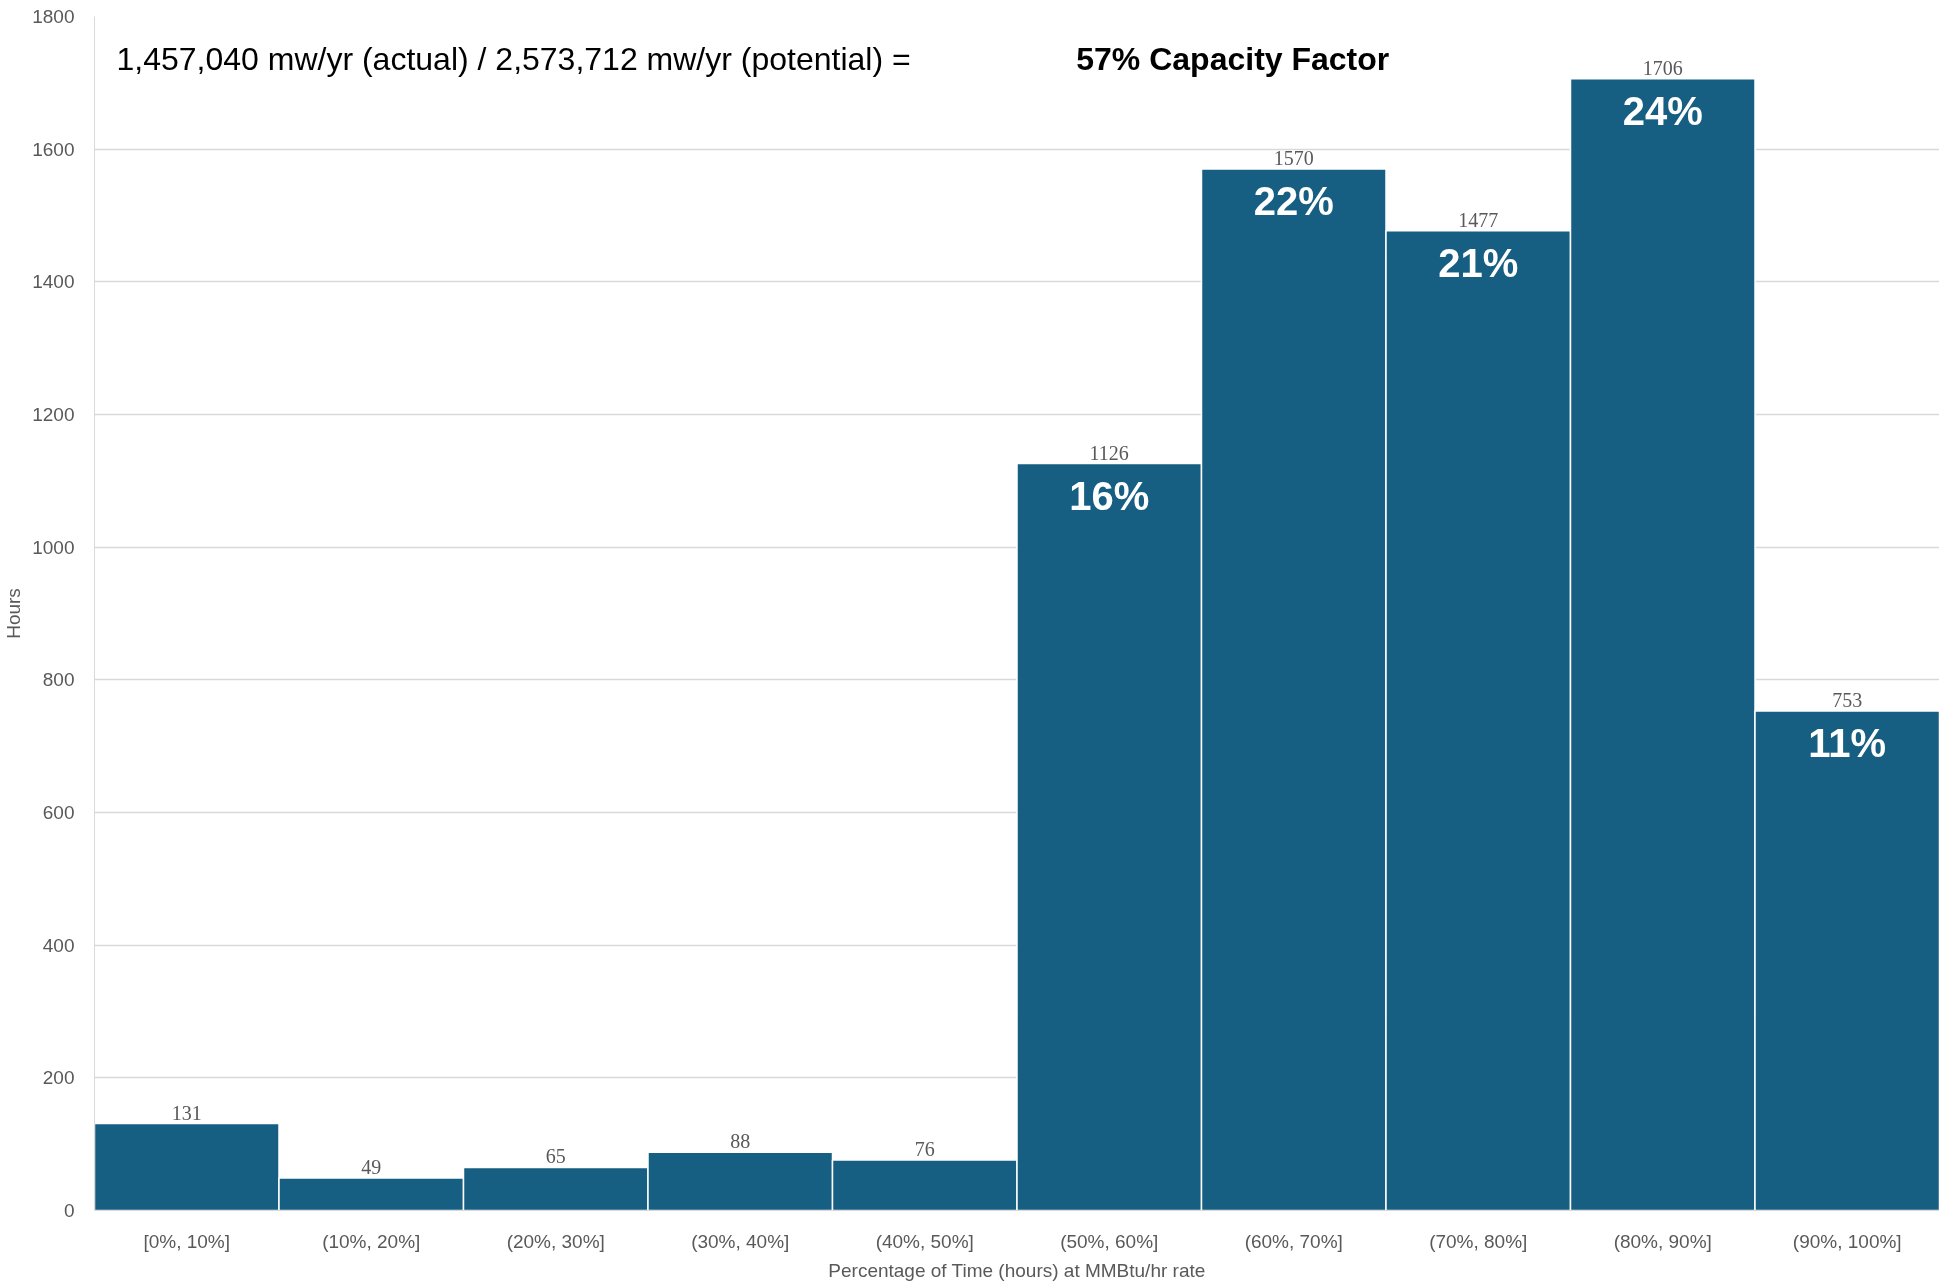  What do you see at coordinates (1847, 700) in the screenshot?
I see `data-label: 753` at bounding box center [1847, 700].